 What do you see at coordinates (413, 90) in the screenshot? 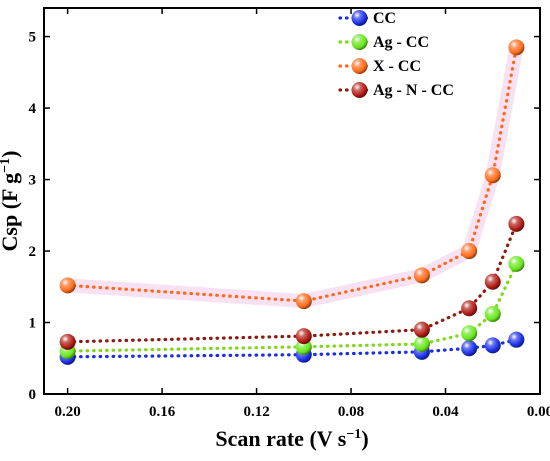
I see `legend-label: Ag - N - CC` at bounding box center [413, 90].